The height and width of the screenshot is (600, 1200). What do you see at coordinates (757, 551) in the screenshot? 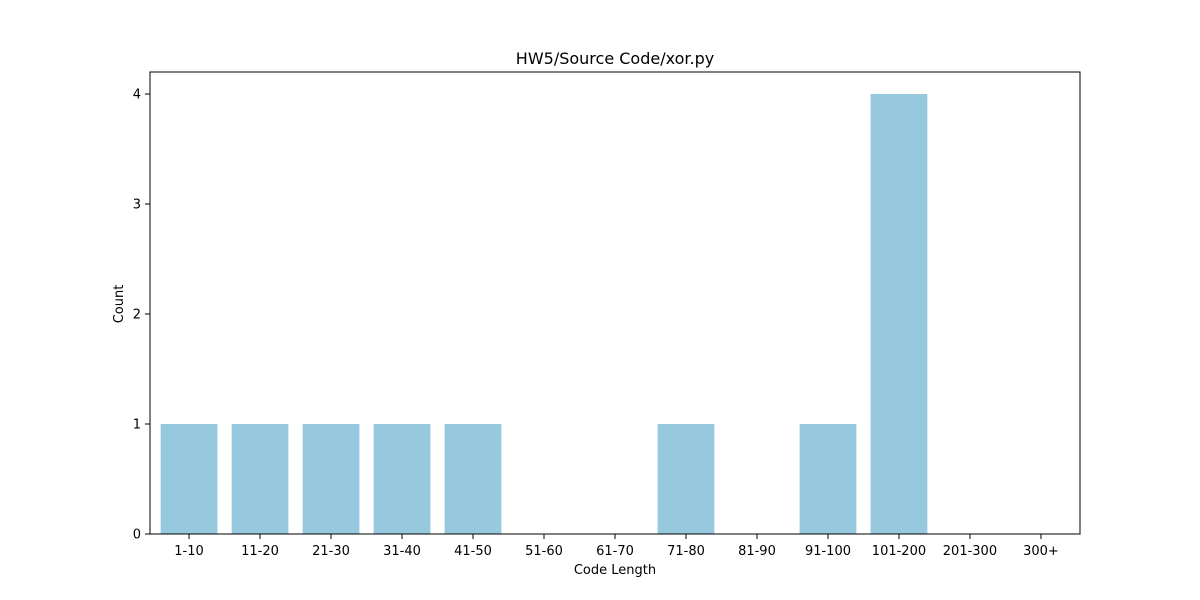
I see `x-tick-label: 81-90` at bounding box center [757, 551].